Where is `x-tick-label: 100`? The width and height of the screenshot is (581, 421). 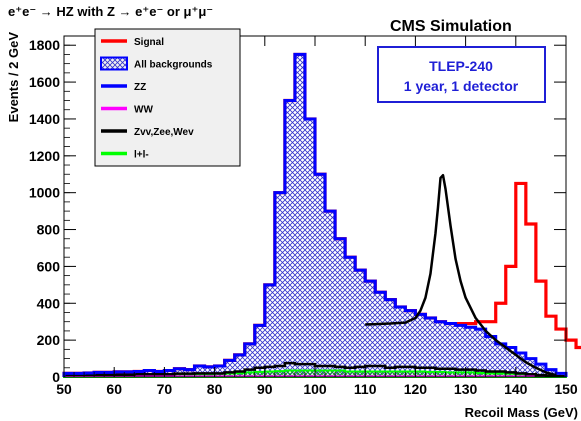
x-tick-label: 100 is located at coordinates (315, 389).